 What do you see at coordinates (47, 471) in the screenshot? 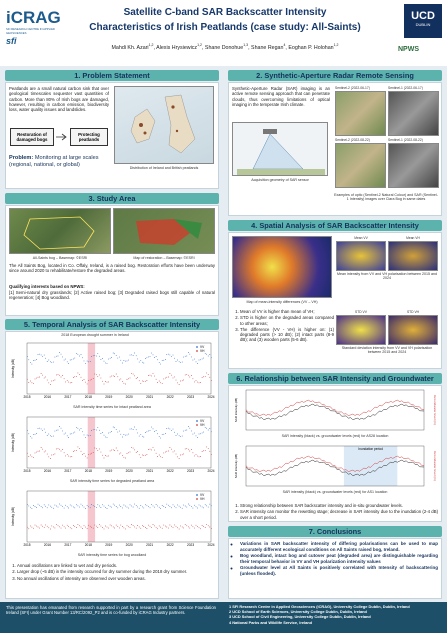
I see `x-tick-label: 2016` at bounding box center [47, 471].